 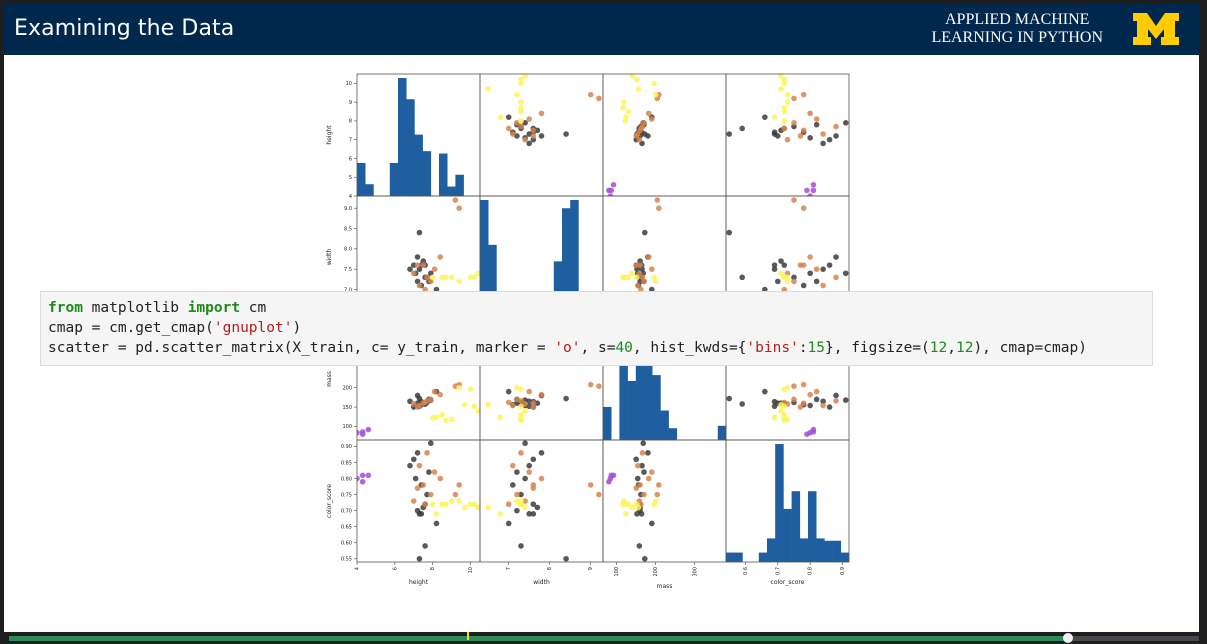 What do you see at coordinates (471, 570) in the screenshot?
I see `x-tick-label: 10` at bounding box center [471, 570].